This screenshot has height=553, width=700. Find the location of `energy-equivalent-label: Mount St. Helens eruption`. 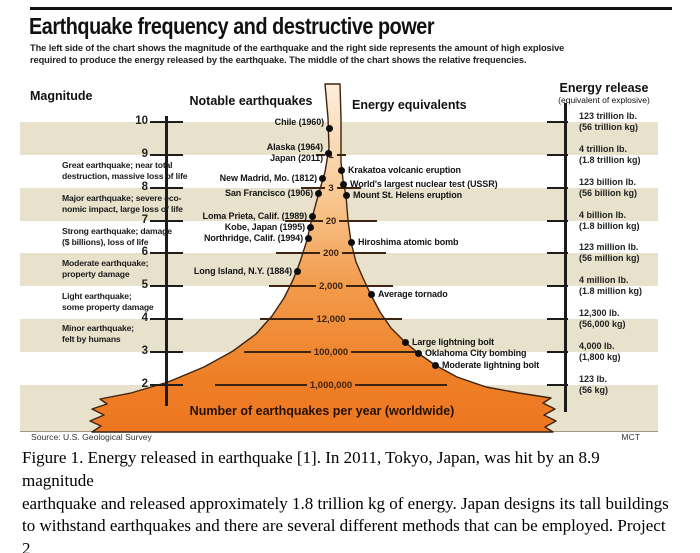

energy-equivalent-label: Mount St. Helens eruption is located at coordinates (407, 194).